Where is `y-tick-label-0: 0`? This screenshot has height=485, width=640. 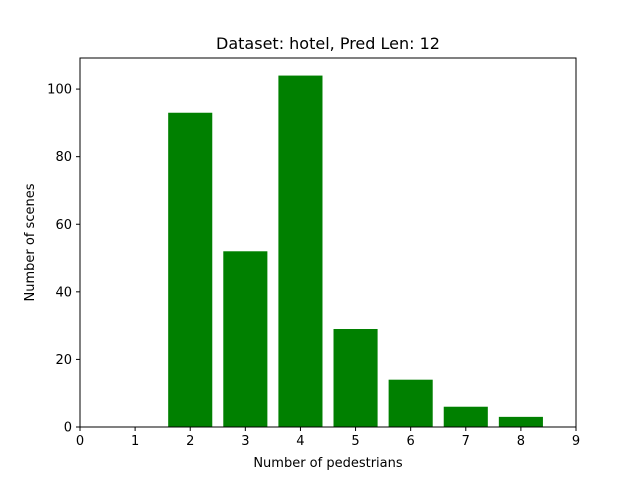
y-tick-label-0: 0 is located at coordinates (68, 428).